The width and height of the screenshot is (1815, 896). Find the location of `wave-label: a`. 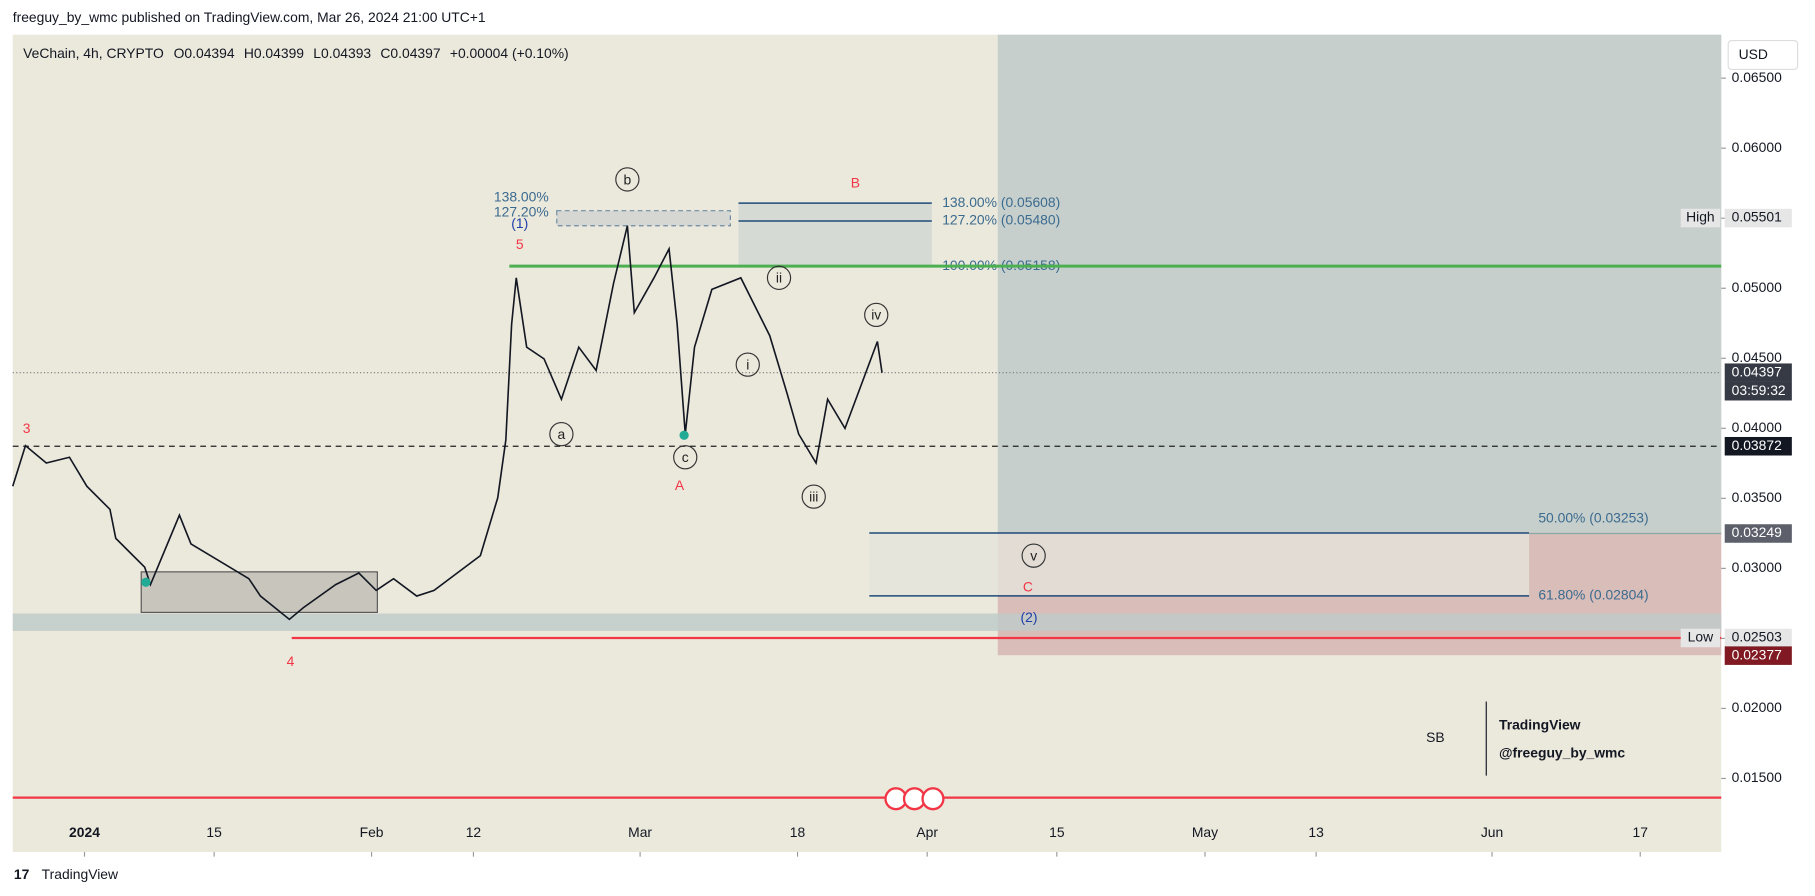

wave-label: a is located at coordinates (562, 434).